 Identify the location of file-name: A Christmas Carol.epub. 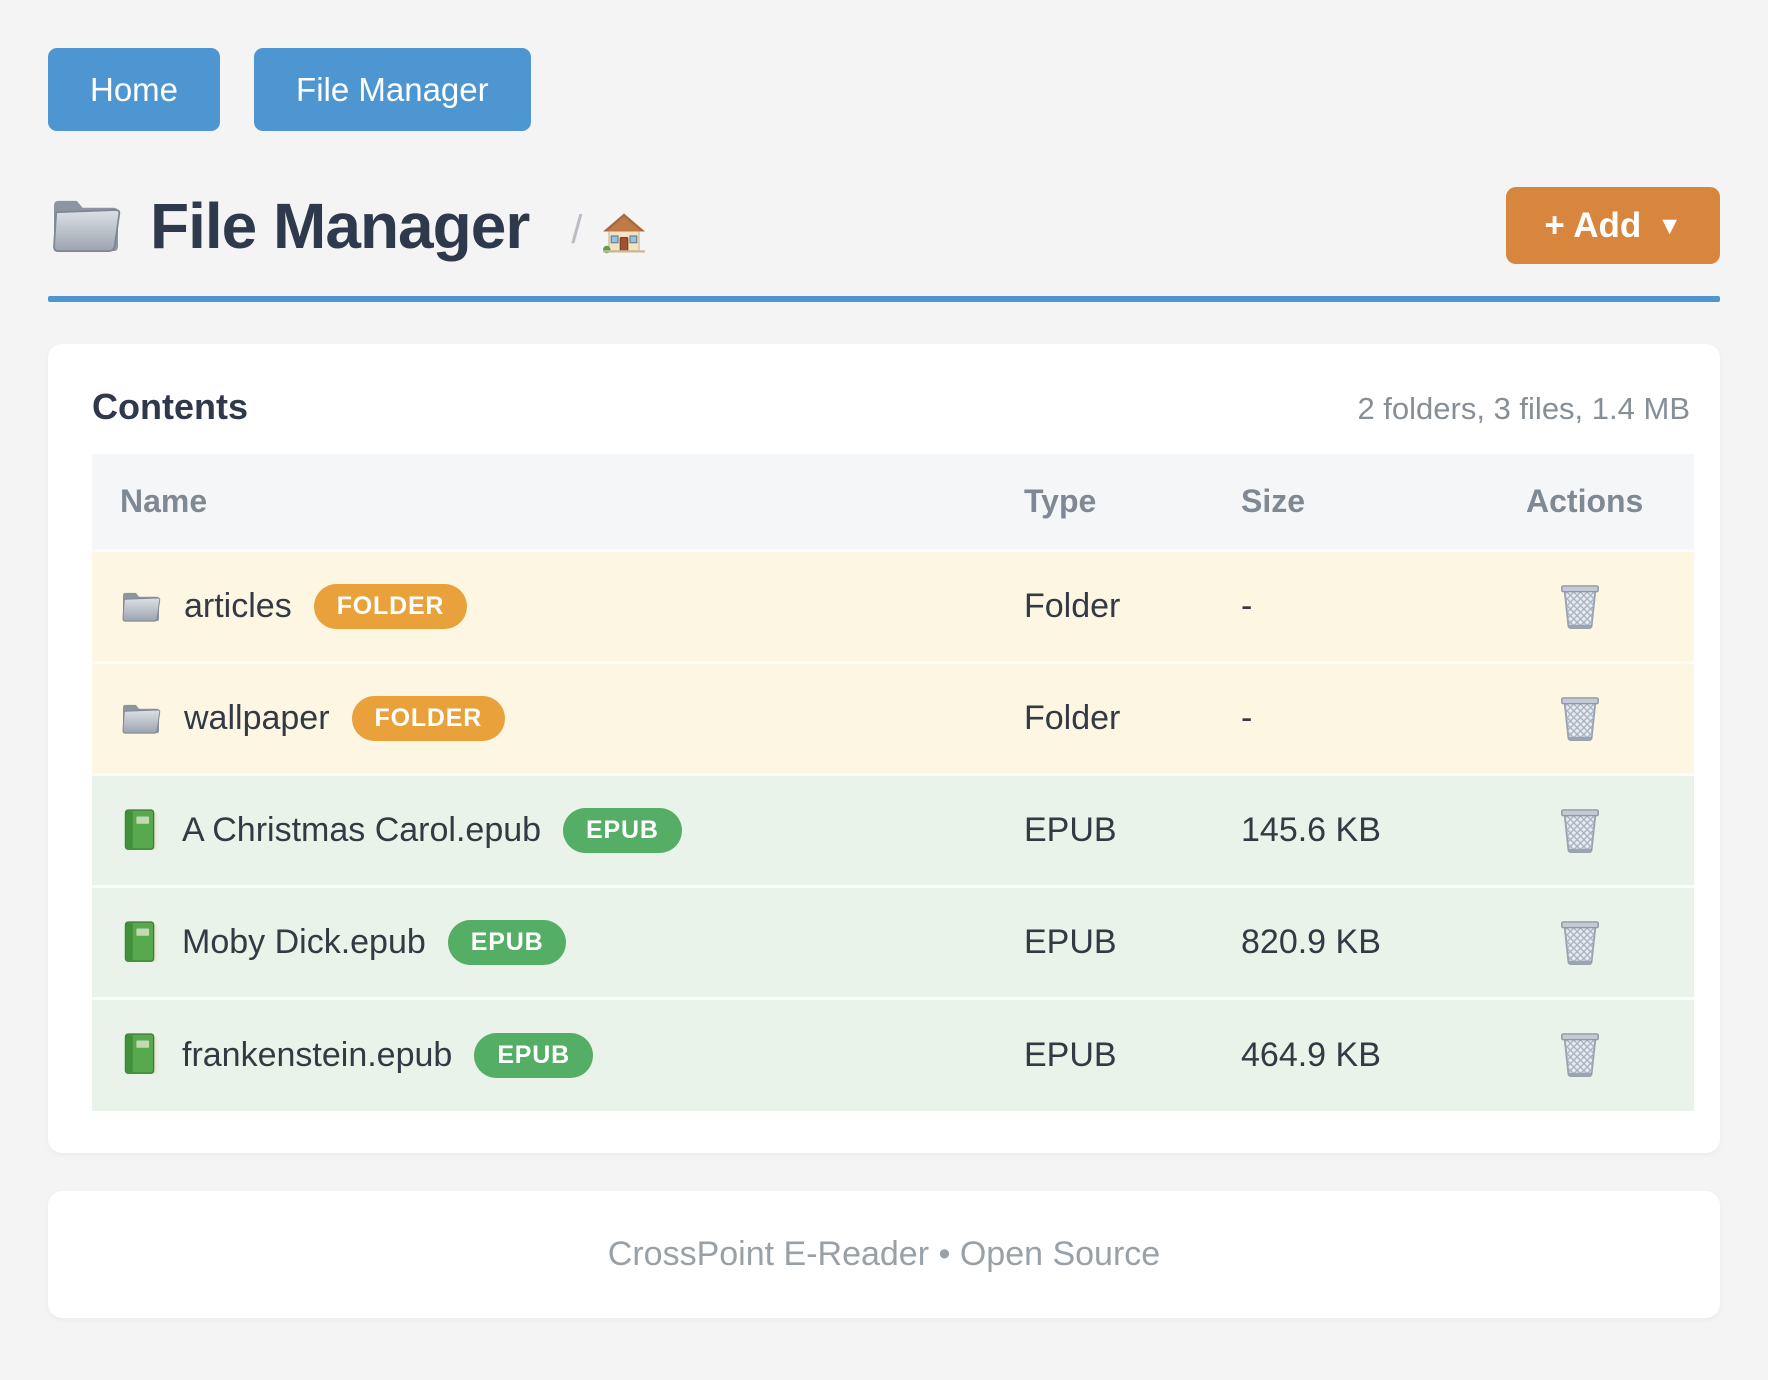
(362, 830).